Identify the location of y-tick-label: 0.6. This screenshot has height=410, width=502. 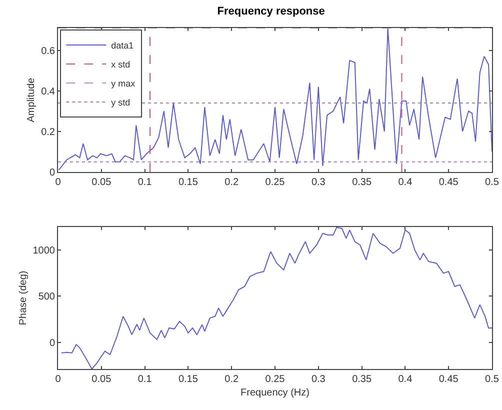
(48, 51).